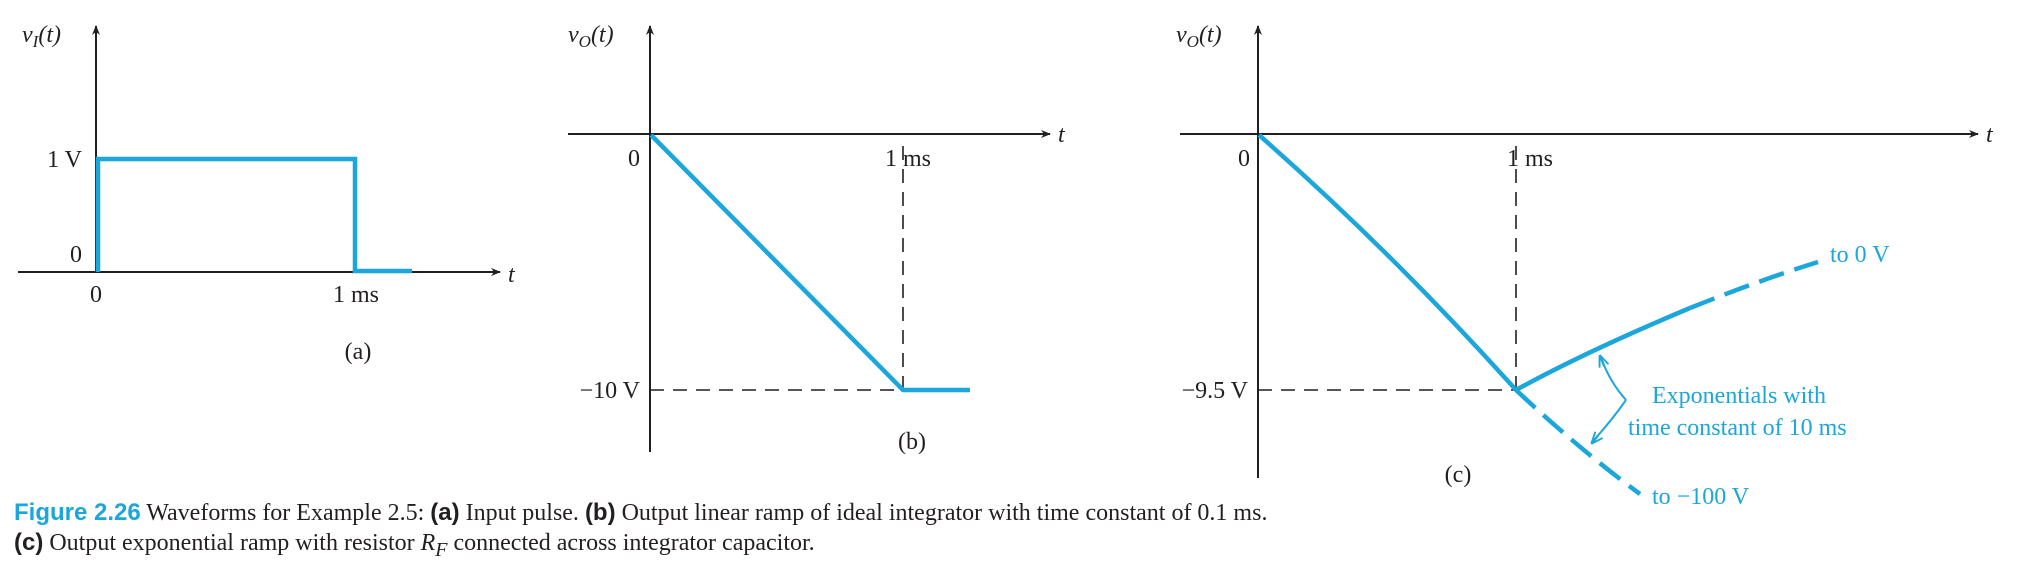  Describe the element at coordinates (1990, 135) in the screenshot. I see `panel-c-x-label: t` at that location.